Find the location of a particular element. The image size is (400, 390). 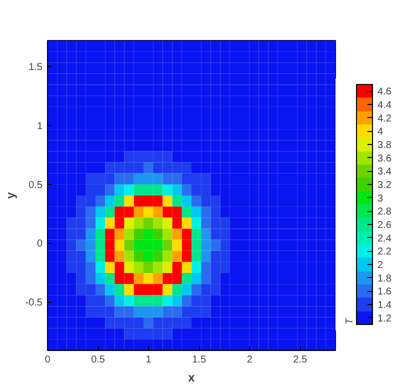

x-tick-label: 1.5 is located at coordinates (199, 360).